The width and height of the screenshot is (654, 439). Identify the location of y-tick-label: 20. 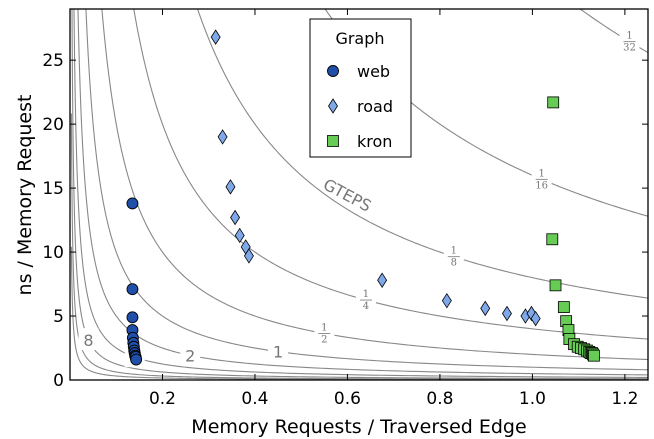
(53, 125).